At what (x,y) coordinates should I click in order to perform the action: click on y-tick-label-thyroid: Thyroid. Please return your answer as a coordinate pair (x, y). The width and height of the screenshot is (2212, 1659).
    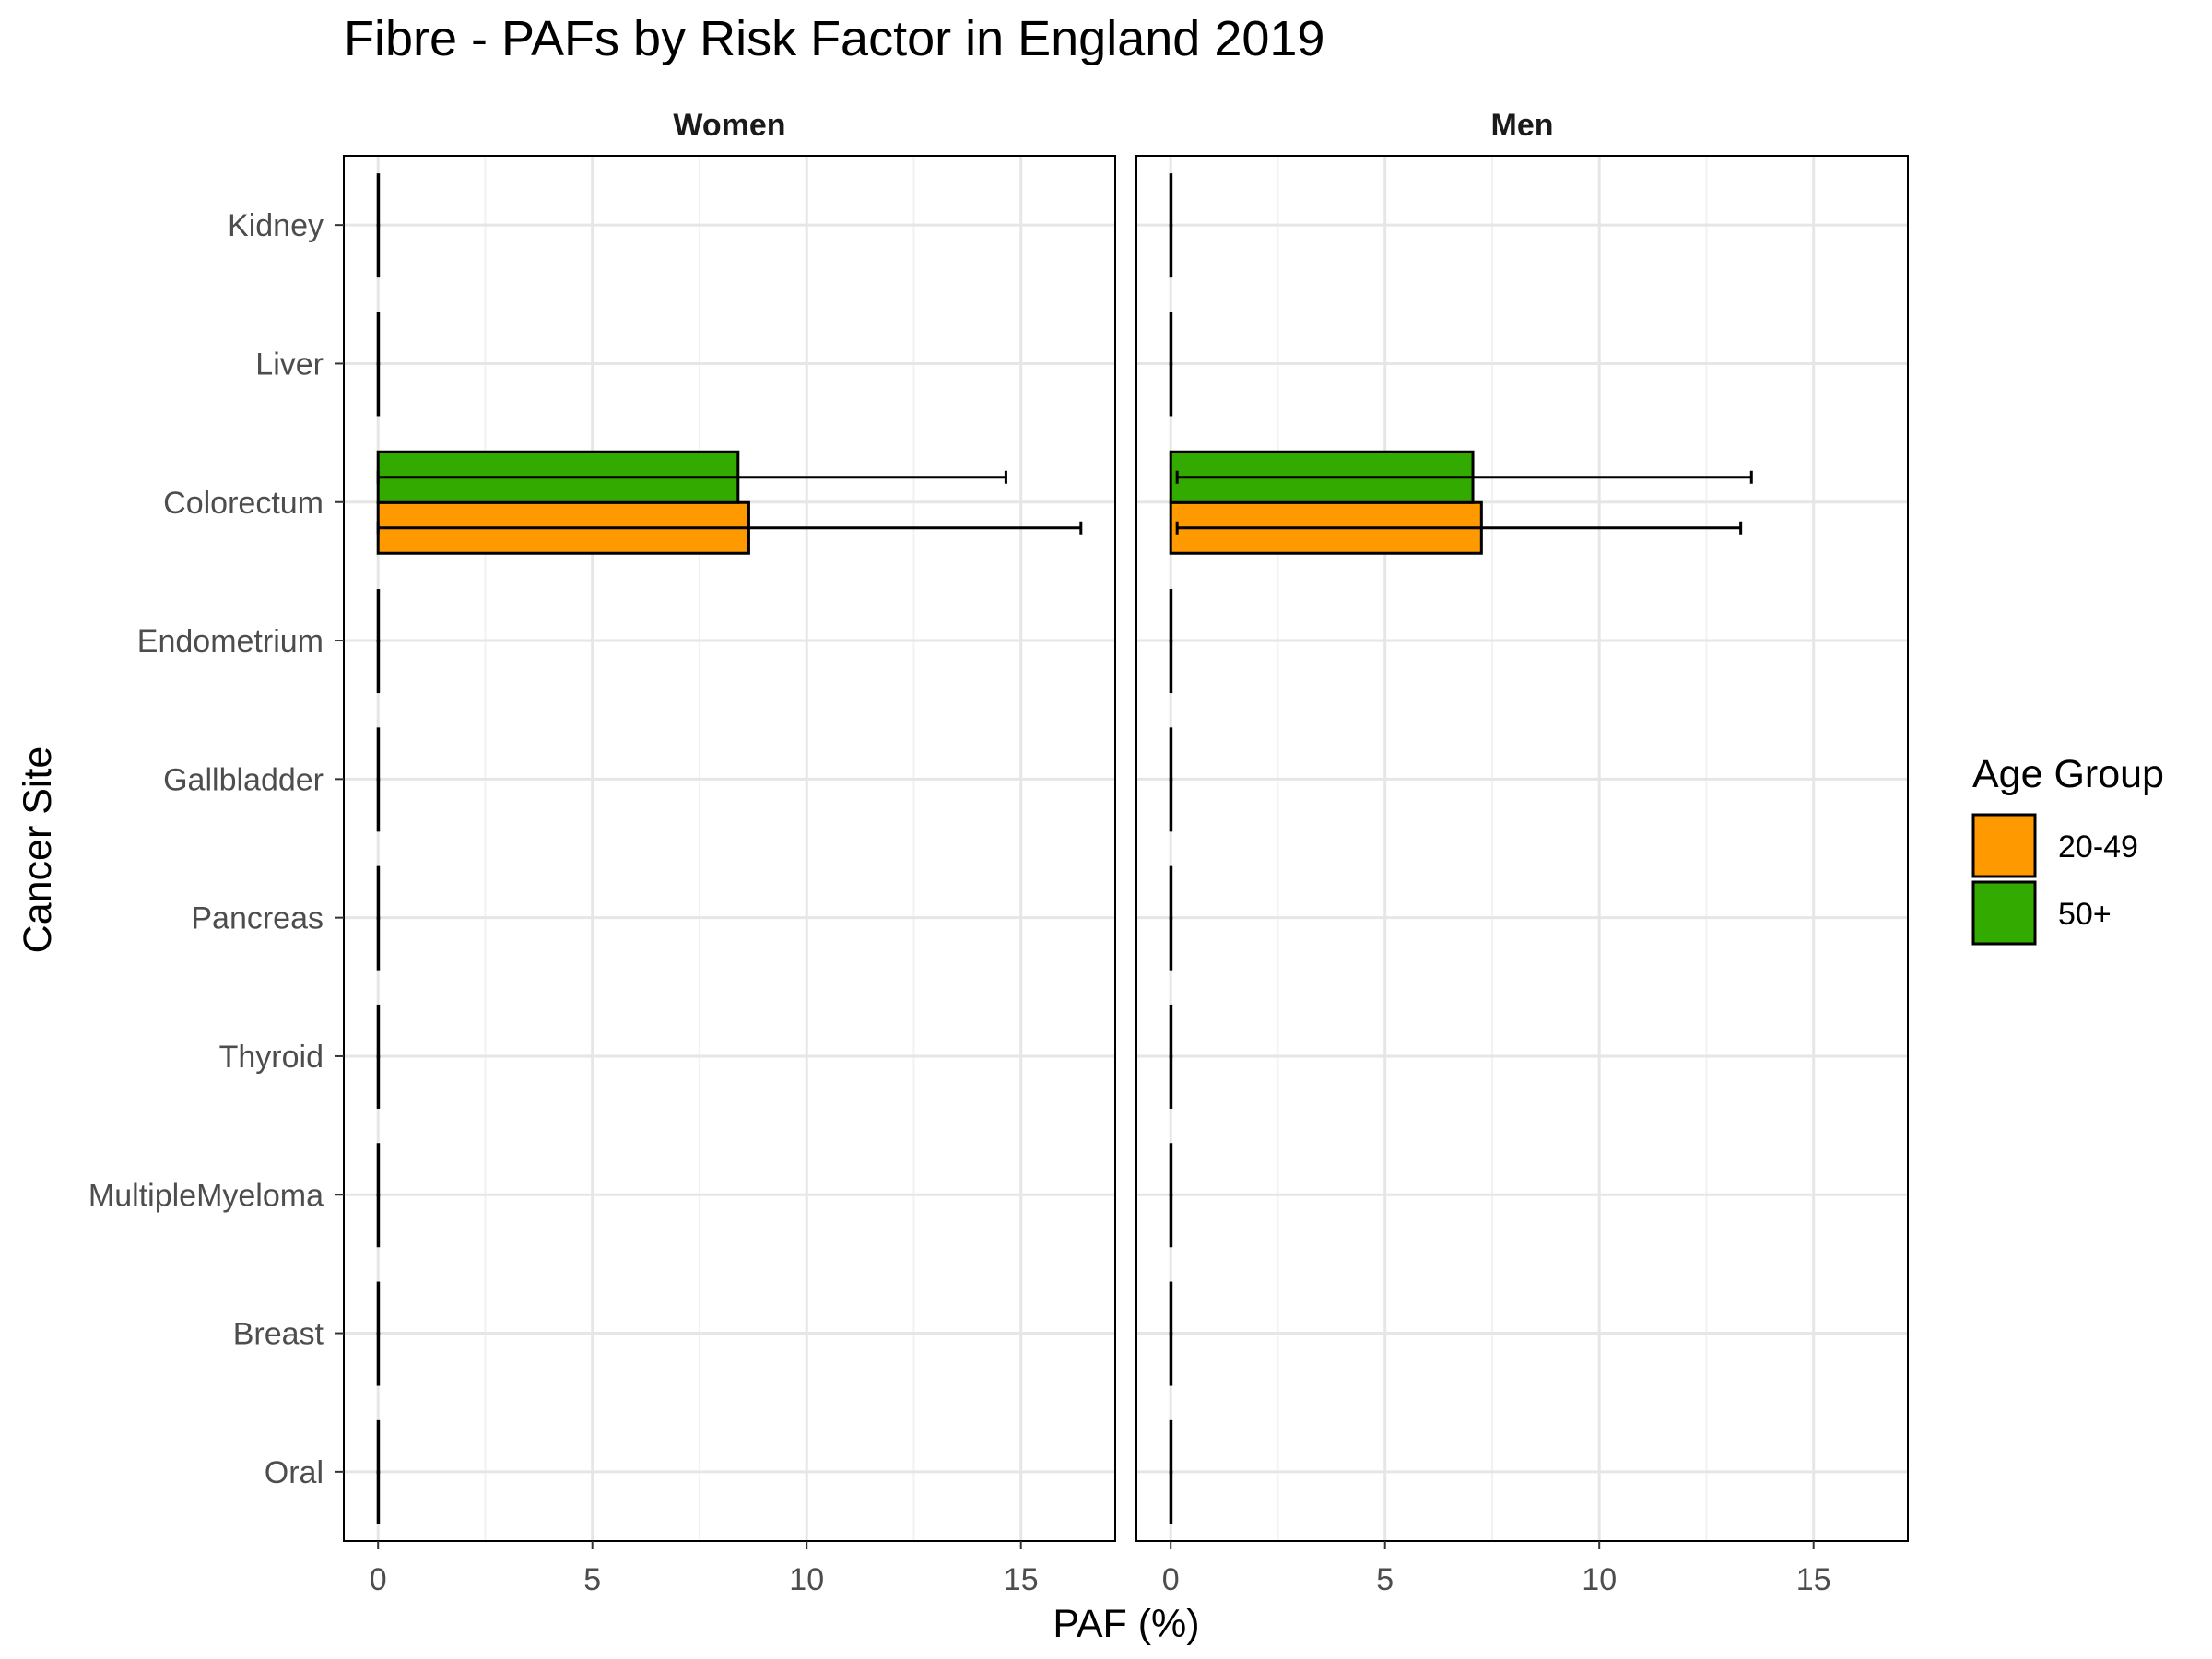
    Looking at the image, I should click on (271, 1057).